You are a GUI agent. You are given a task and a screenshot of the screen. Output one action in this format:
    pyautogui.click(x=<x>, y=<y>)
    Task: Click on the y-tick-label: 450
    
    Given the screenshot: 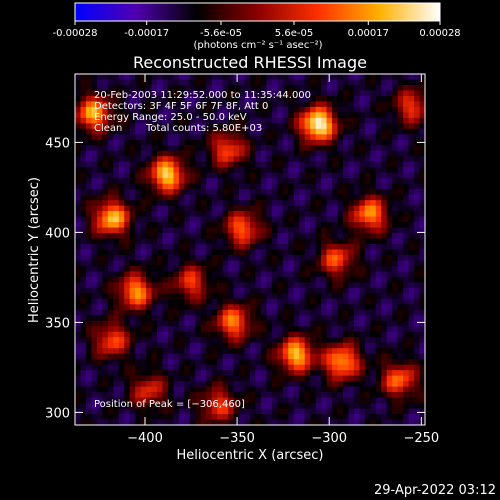 What is the action you would take?
    pyautogui.click(x=57, y=143)
    